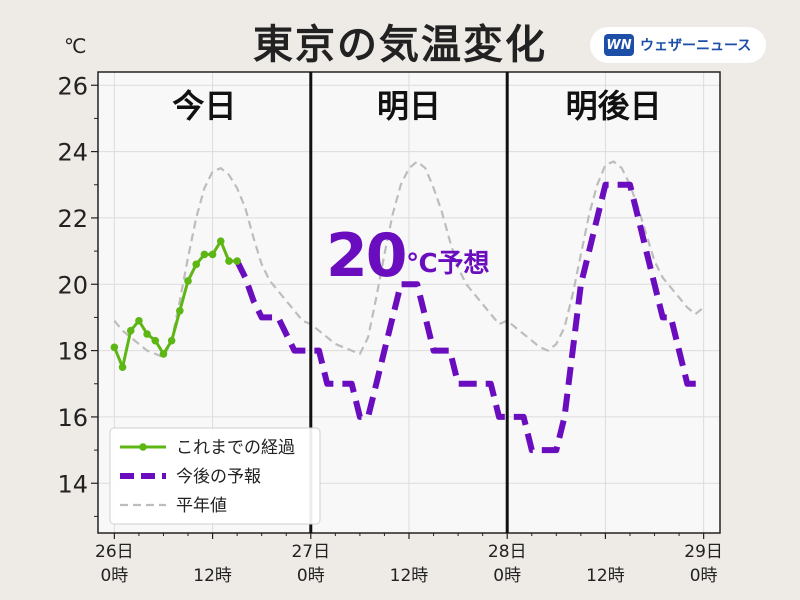 The height and width of the screenshot is (600, 800). What do you see at coordinates (204, 106) in the screenshot?
I see `day-label: 今日` at bounding box center [204, 106].